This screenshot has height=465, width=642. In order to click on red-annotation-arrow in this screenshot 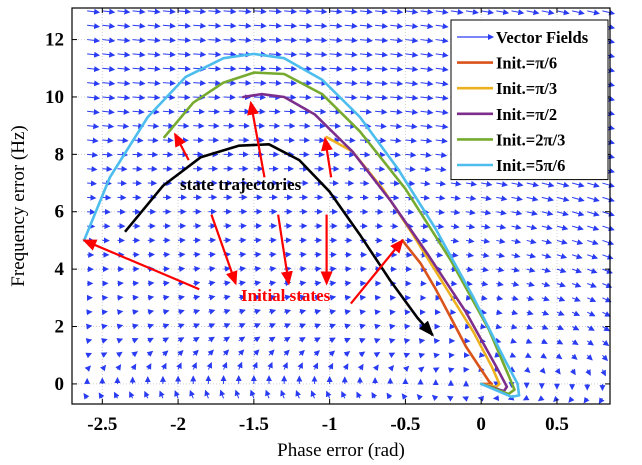, I will do `click(224, 250)`.